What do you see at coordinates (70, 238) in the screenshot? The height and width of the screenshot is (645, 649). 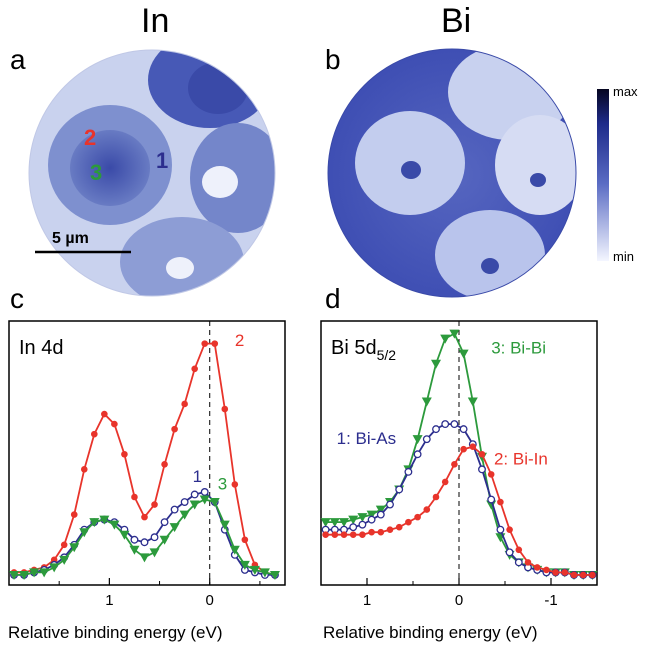 I see `scale-bar-label: 5 µm` at bounding box center [70, 238].